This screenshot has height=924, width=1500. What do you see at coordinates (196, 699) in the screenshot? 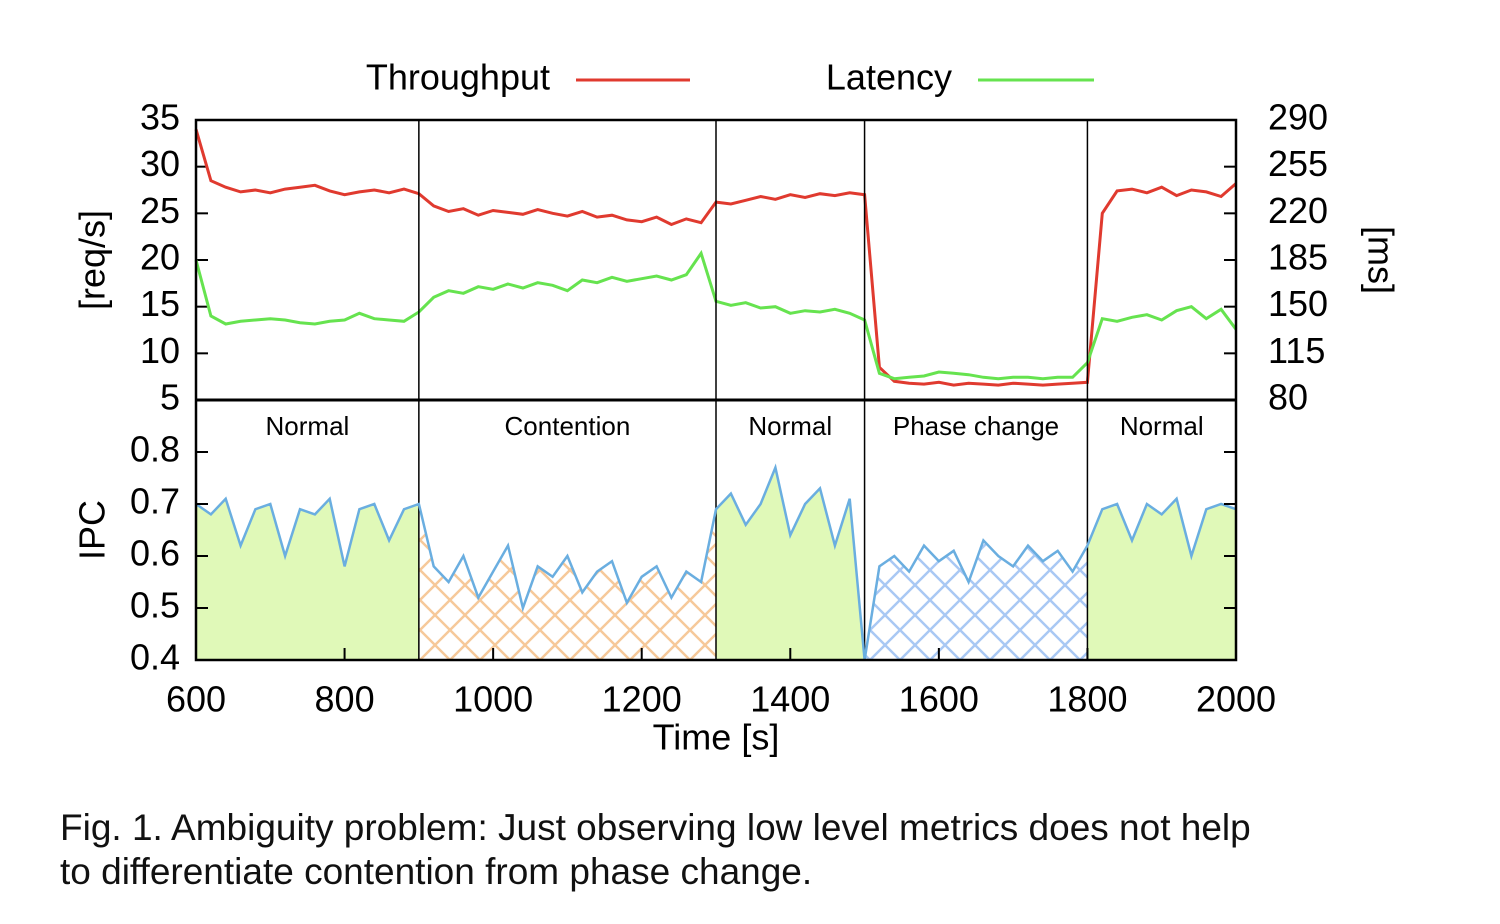
I see `x-tick-label: 600` at bounding box center [196, 699].